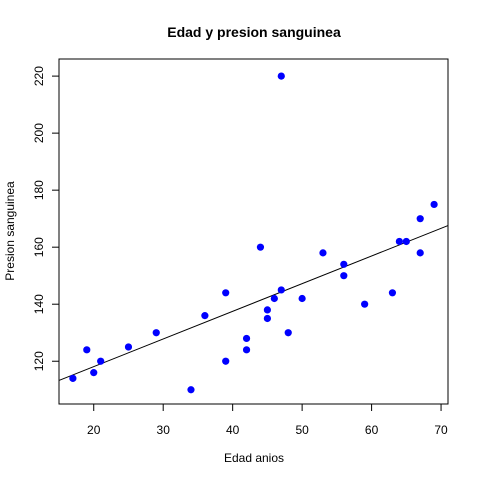 The height and width of the screenshot is (480, 480). I want to click on y-tick-label: 220, so click(39, 76).